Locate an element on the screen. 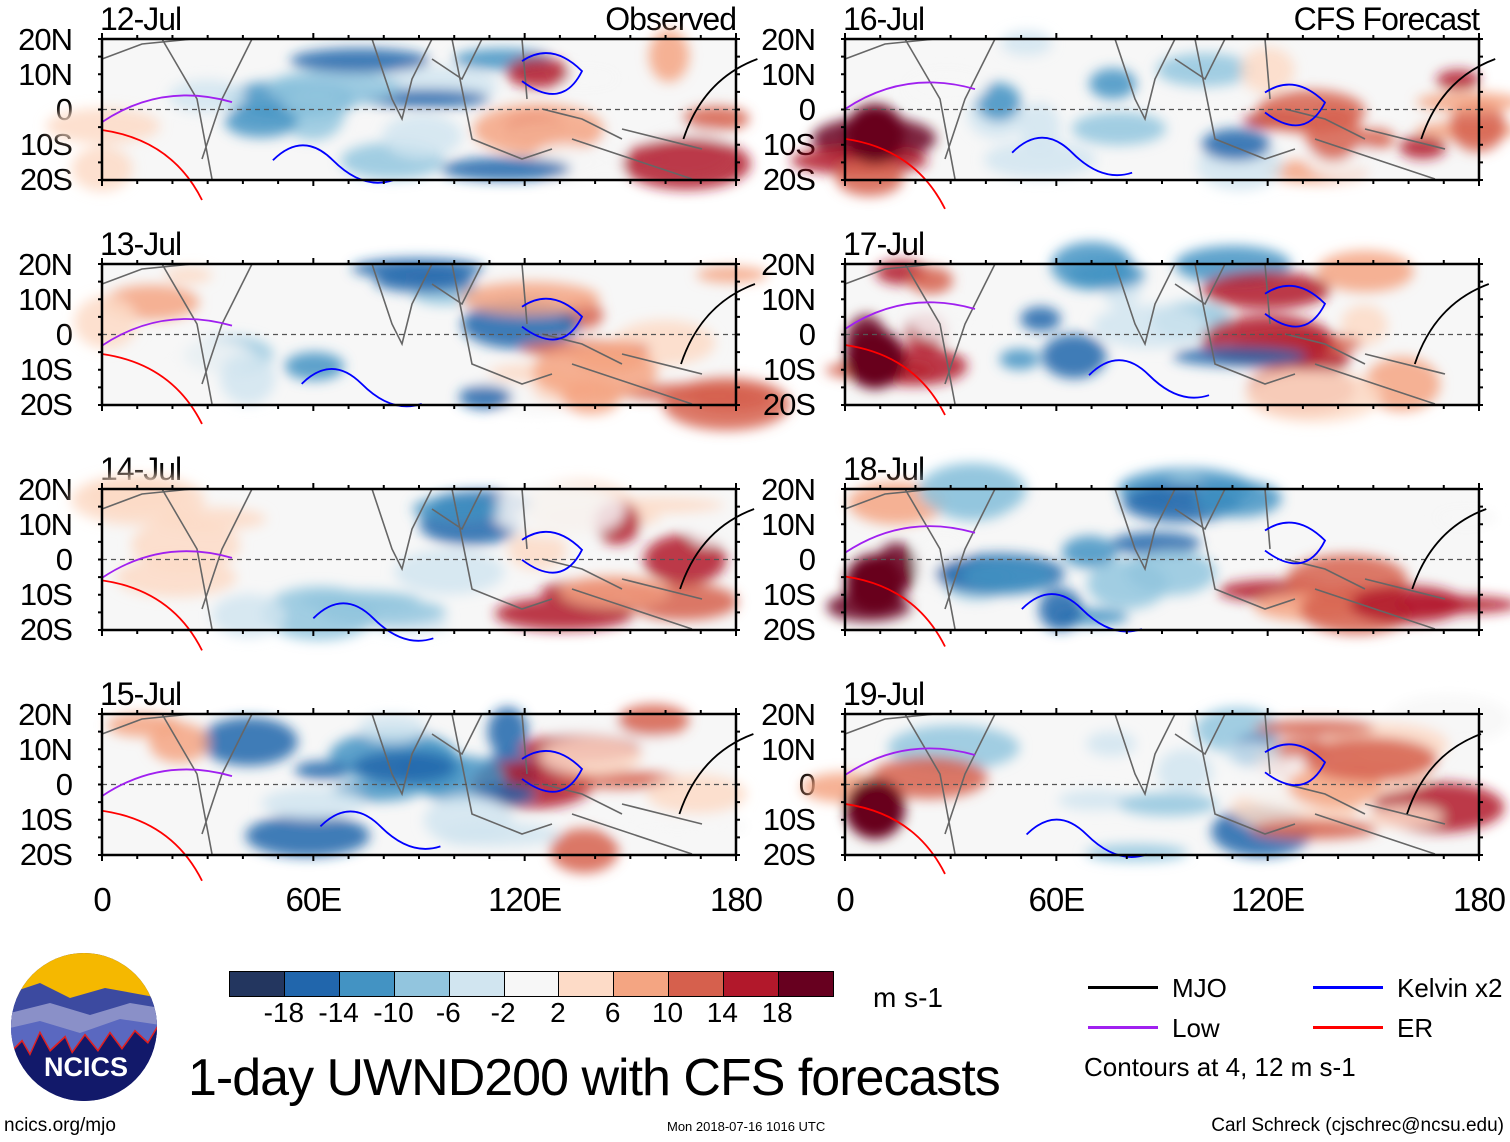 This screenshot has width=1510, height=1142. lon-label: 60E is located at coordinates (313, 899).